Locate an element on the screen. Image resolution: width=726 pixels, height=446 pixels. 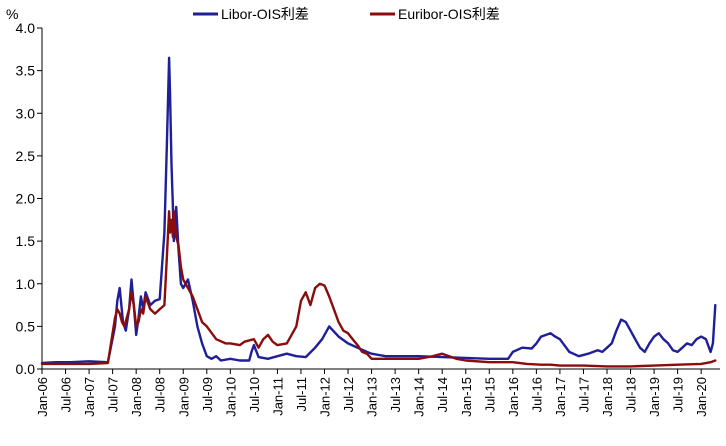
x-tick-label: Jan-06 is located at coordinates (42, 397).